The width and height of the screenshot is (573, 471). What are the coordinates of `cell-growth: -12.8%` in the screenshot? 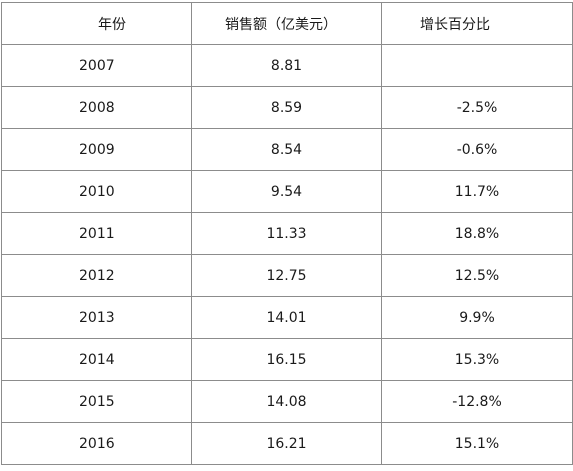 It's located at (477, 401).